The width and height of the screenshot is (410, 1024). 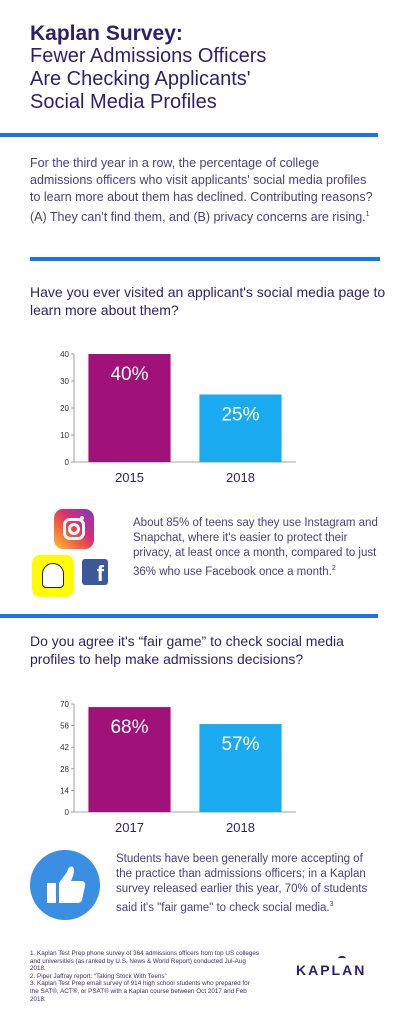 What do you see at coordinates (64, 726) in the screenshot?
I see `y-tick-label-4: 56` at bounding box center [64, 726].